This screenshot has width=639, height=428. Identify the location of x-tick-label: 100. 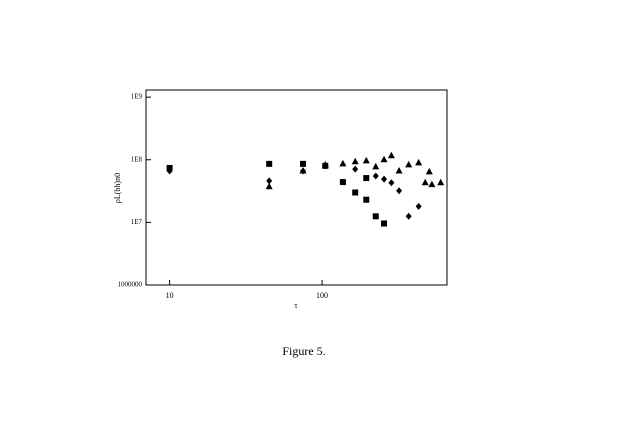
(322, 295).